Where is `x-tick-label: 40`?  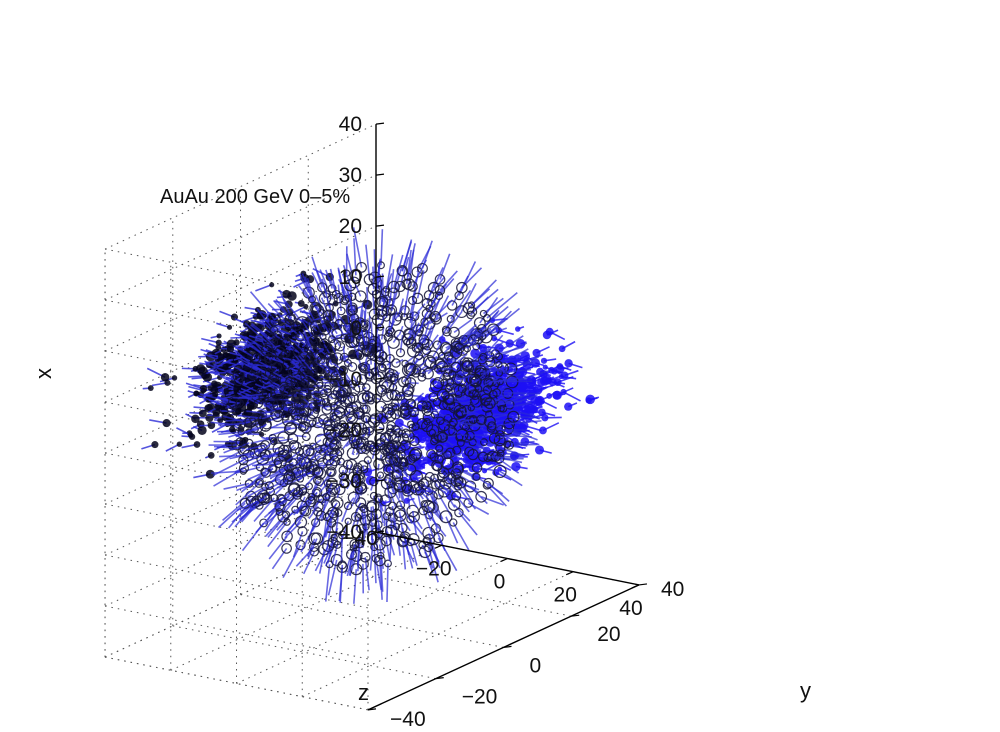 x-tick-label: 40 is located at coordinates (630, 608).